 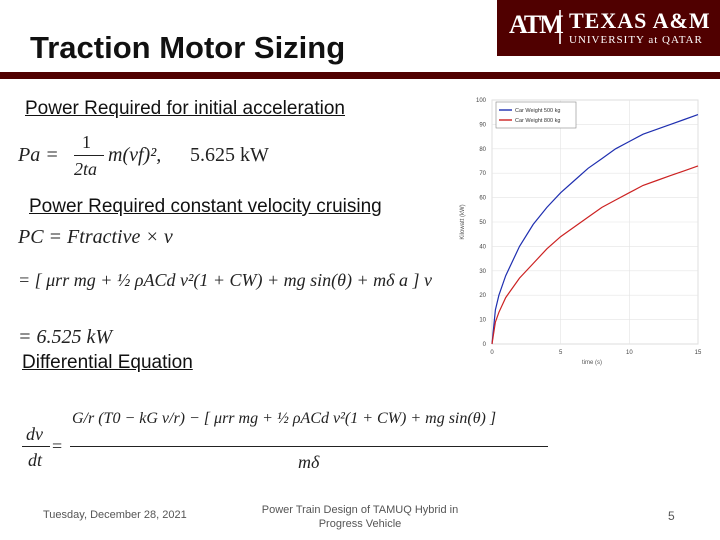 I want to click on eq2-line3: = 6.525 kW, so click(x=65, y=337).